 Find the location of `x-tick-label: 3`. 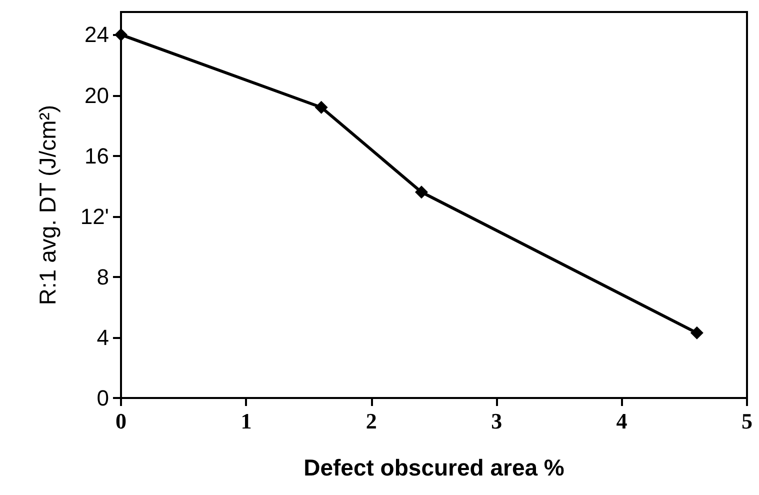

x-tick-label: 3 is located at coordinates (496, 421).